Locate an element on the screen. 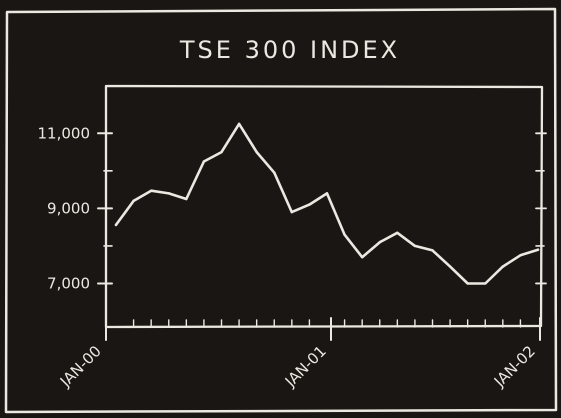 The width and height of the screenshot is (561, 418). y-tick-label: 11,000 is located at coordinates (64, 133).